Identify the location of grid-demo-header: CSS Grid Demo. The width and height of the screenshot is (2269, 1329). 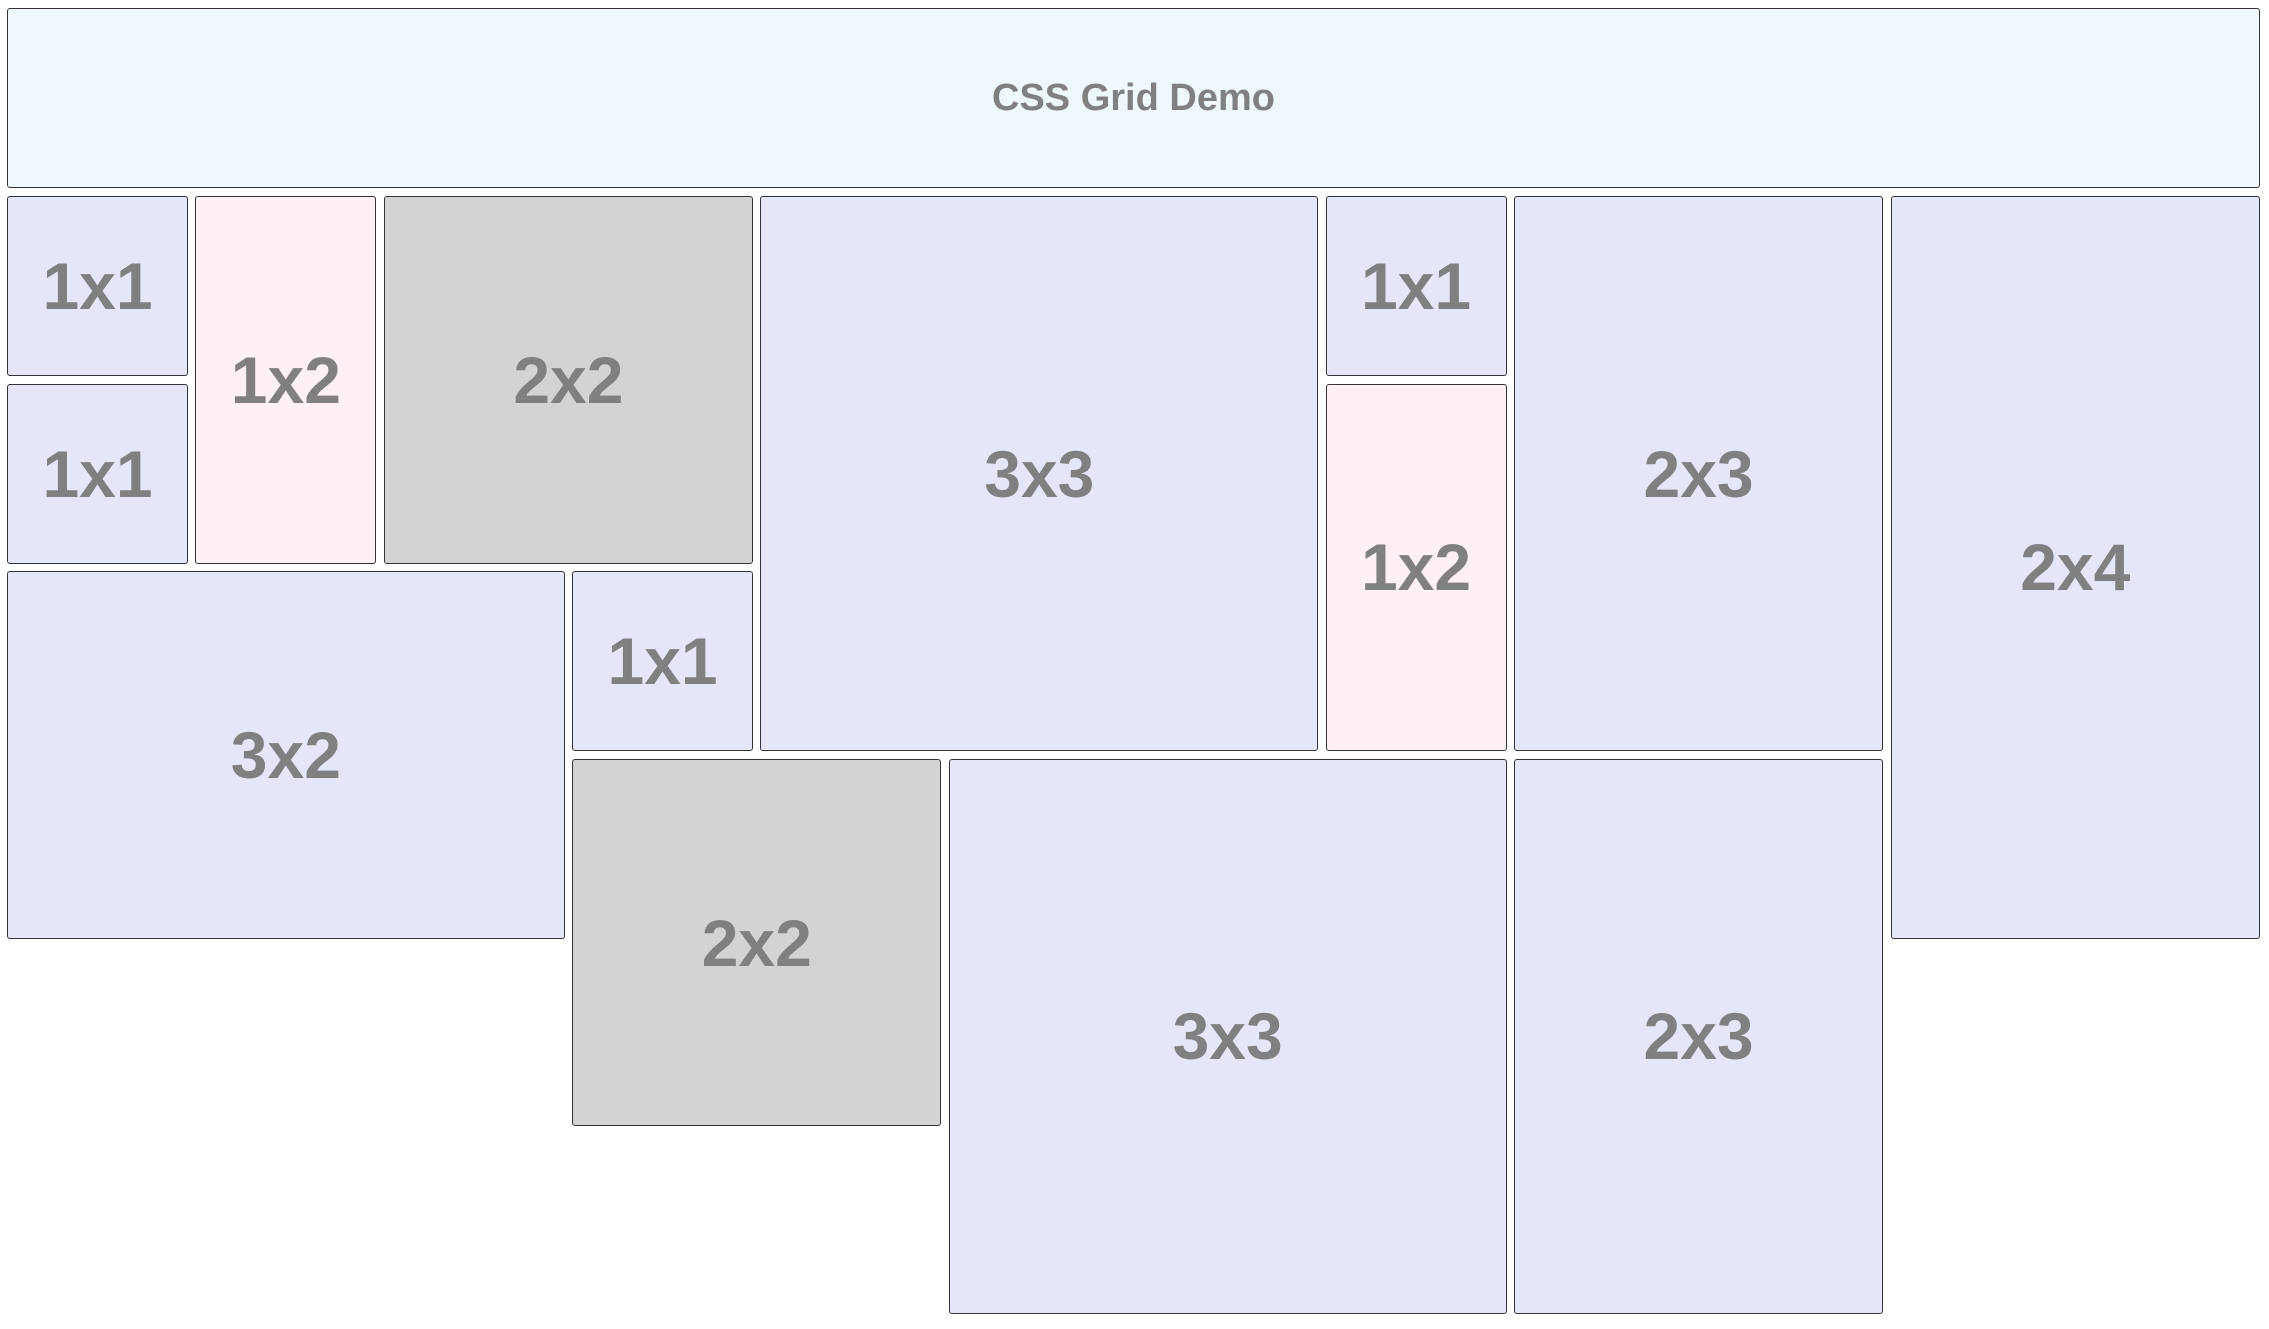
(1133, 98).